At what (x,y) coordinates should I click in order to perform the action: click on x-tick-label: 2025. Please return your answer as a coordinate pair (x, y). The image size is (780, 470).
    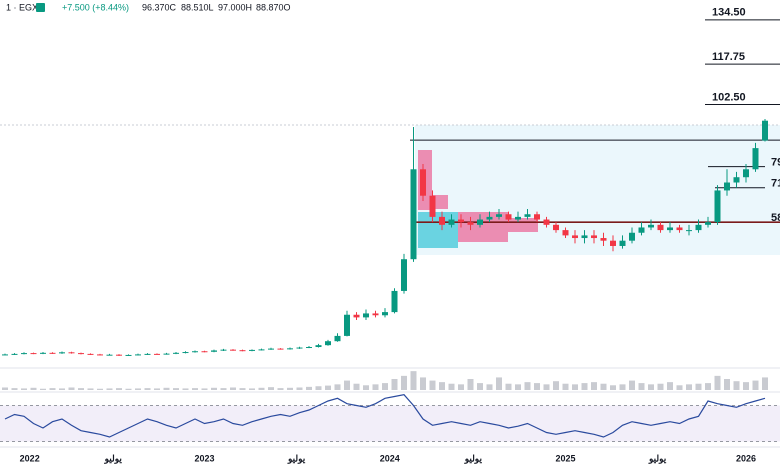
    Looking at the image, I should click on (565, 458).